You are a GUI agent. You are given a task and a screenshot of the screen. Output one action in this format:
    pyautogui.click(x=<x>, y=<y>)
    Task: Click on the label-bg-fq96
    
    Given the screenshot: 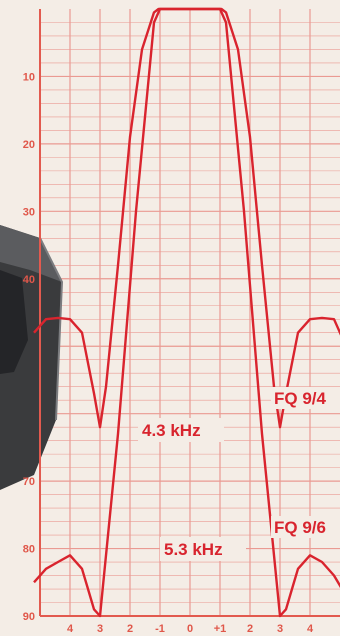 What is the action you would take?
    pyautogui.click(x=305, y=527)
    